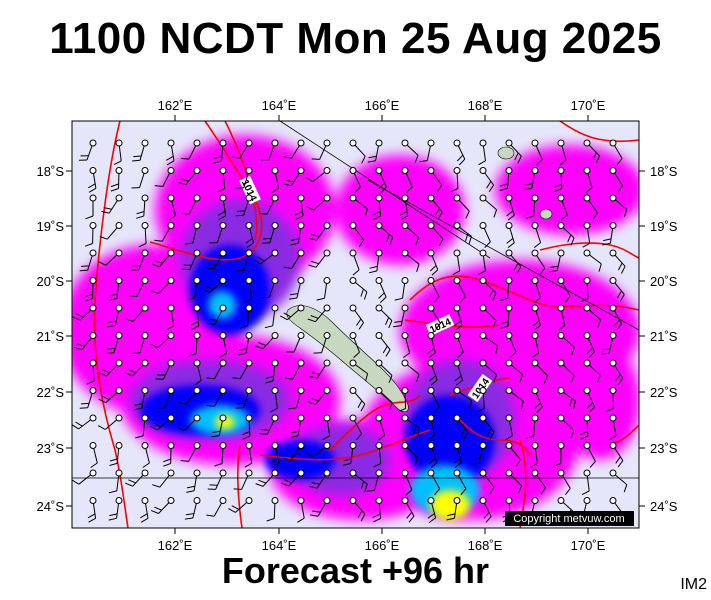  What do you see at coordinates (588, 105) in the screenshot?
I see `lon-label: 170˚E` at bounding box center [588, 105].